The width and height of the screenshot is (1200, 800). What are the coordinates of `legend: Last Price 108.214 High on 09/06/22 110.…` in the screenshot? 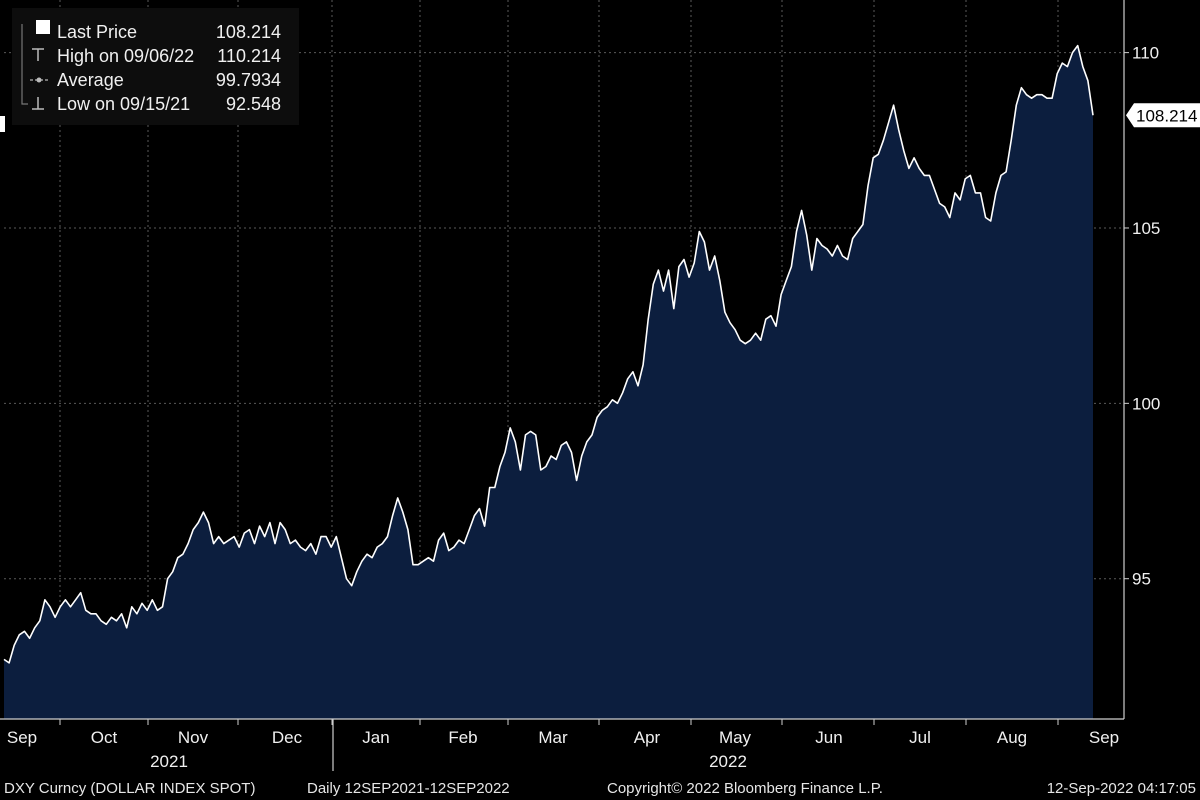 It's located at (155, 66).